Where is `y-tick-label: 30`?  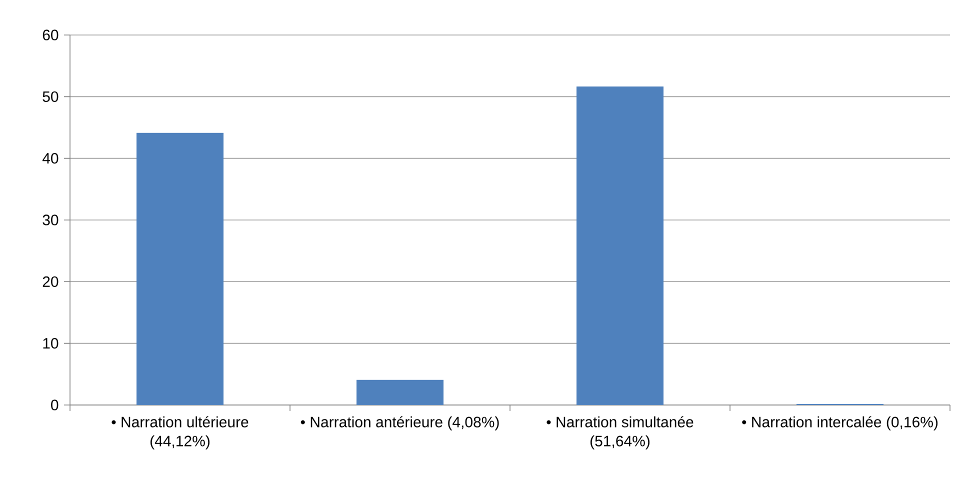 y-tick-label: 30 is located at coordinates (50, 220).